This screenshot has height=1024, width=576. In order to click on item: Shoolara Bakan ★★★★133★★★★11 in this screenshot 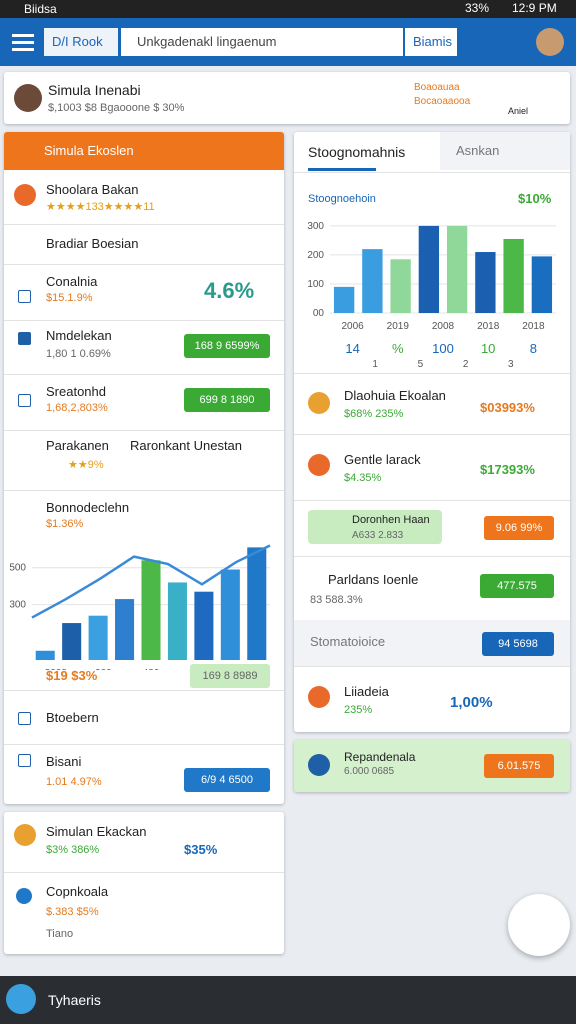, I will do `click(144, 197)`.